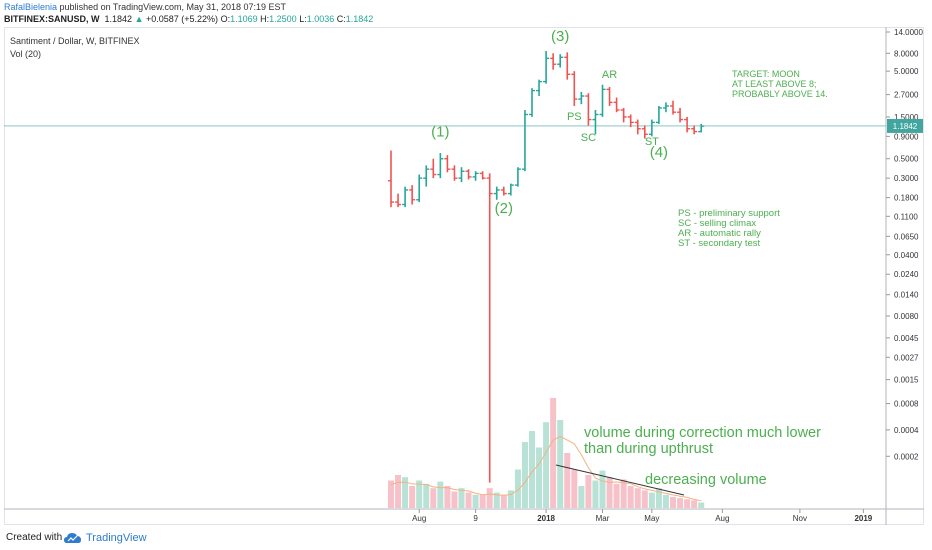 The height and width of the screenshot is (550, 932). Describe the element at coordinates (906, 198) in the screenshot. I see `y-tick-label: 0.1800` at that location.